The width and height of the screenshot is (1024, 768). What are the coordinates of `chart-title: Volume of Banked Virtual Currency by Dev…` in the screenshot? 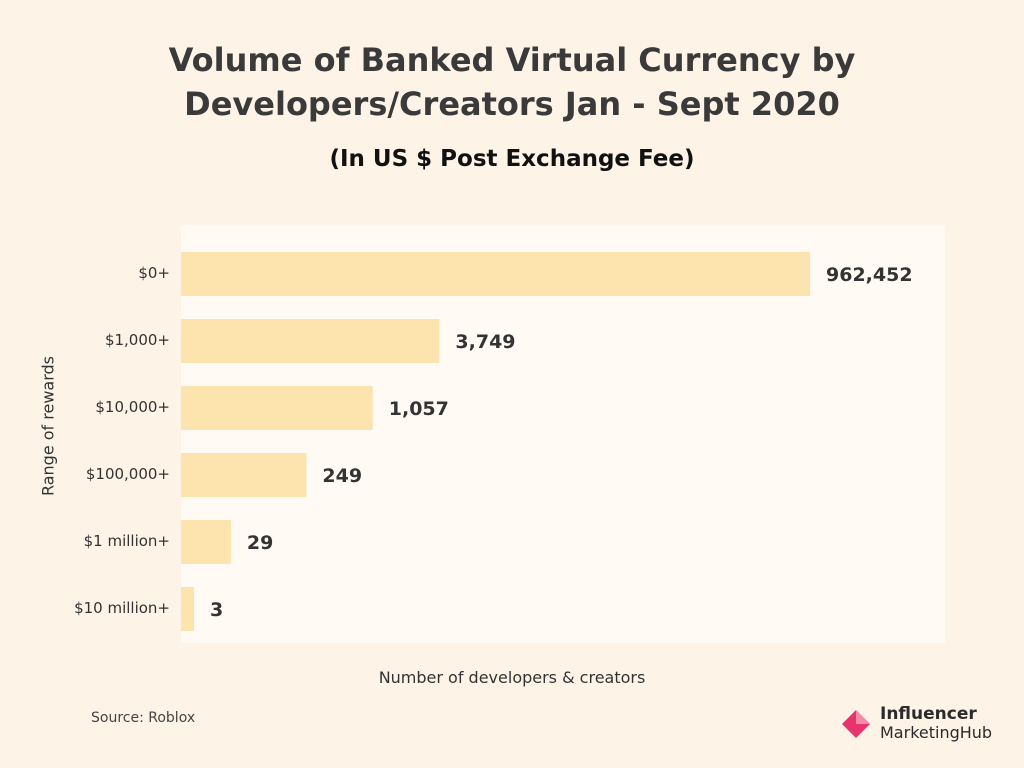 It's located at (512, 82).